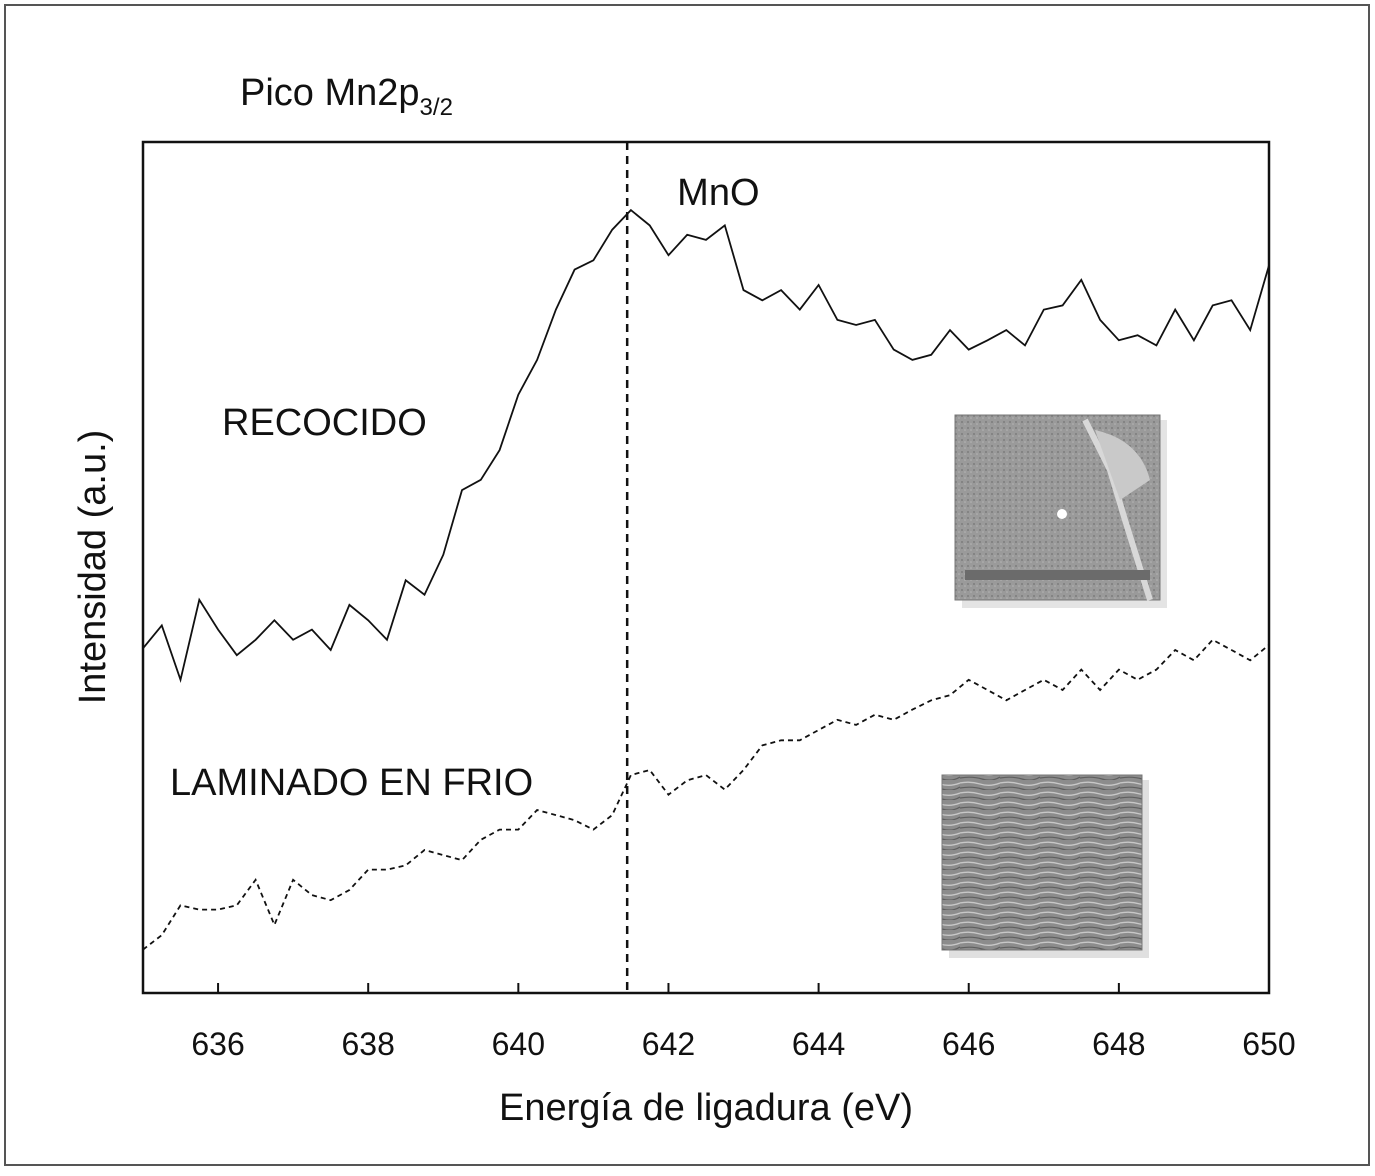 This screenshot has height=1176, width=1375. What do you see at coordinates (718, 193) in the screenshot?
I see `annotation: MnO` at bounding box center [718, 193].